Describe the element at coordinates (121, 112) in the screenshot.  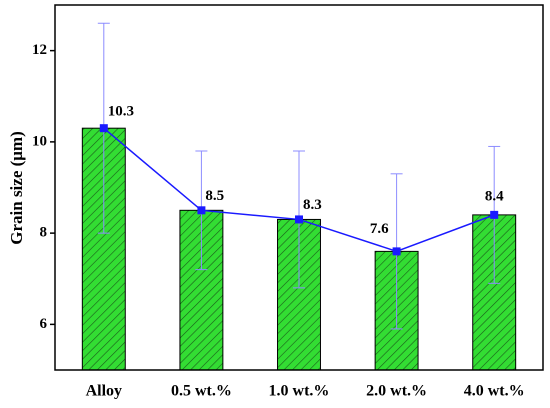
I see `data-label: 10.3` at that location.